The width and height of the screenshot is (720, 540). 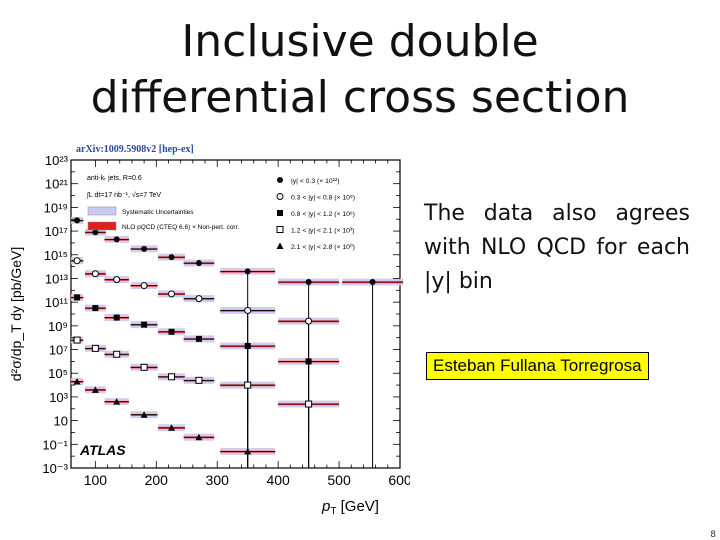 What do you see at coordinates (158, 212) in the screenshot?
I see `systematic-legend-label: Systematic Uncertainties` at bounding box center [158, 212].